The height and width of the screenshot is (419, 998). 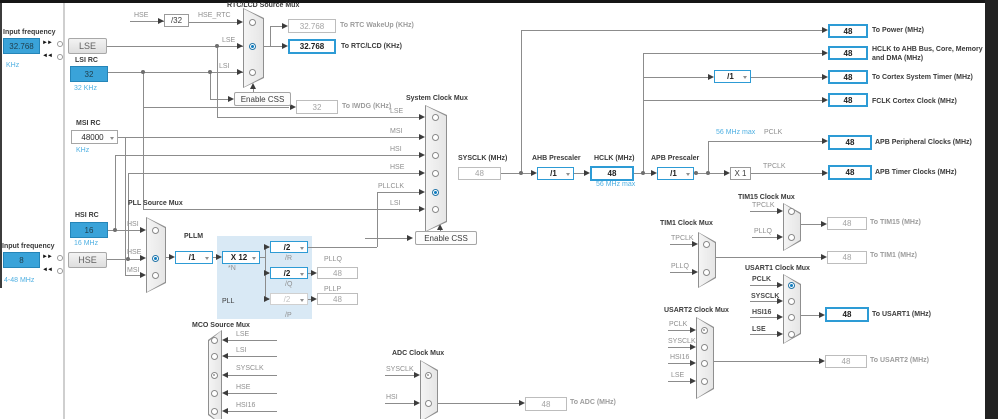 What do you see at coordinates (21, 46) in the screenshot?
I see `lse-input-frequency: 32.768` at bounding box center [21, 46].